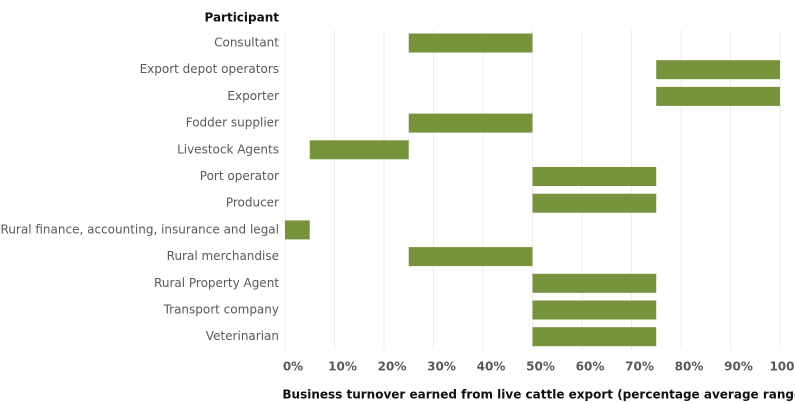  I want to click on y-tick-label: Fodder supplier, so click(232, 123).